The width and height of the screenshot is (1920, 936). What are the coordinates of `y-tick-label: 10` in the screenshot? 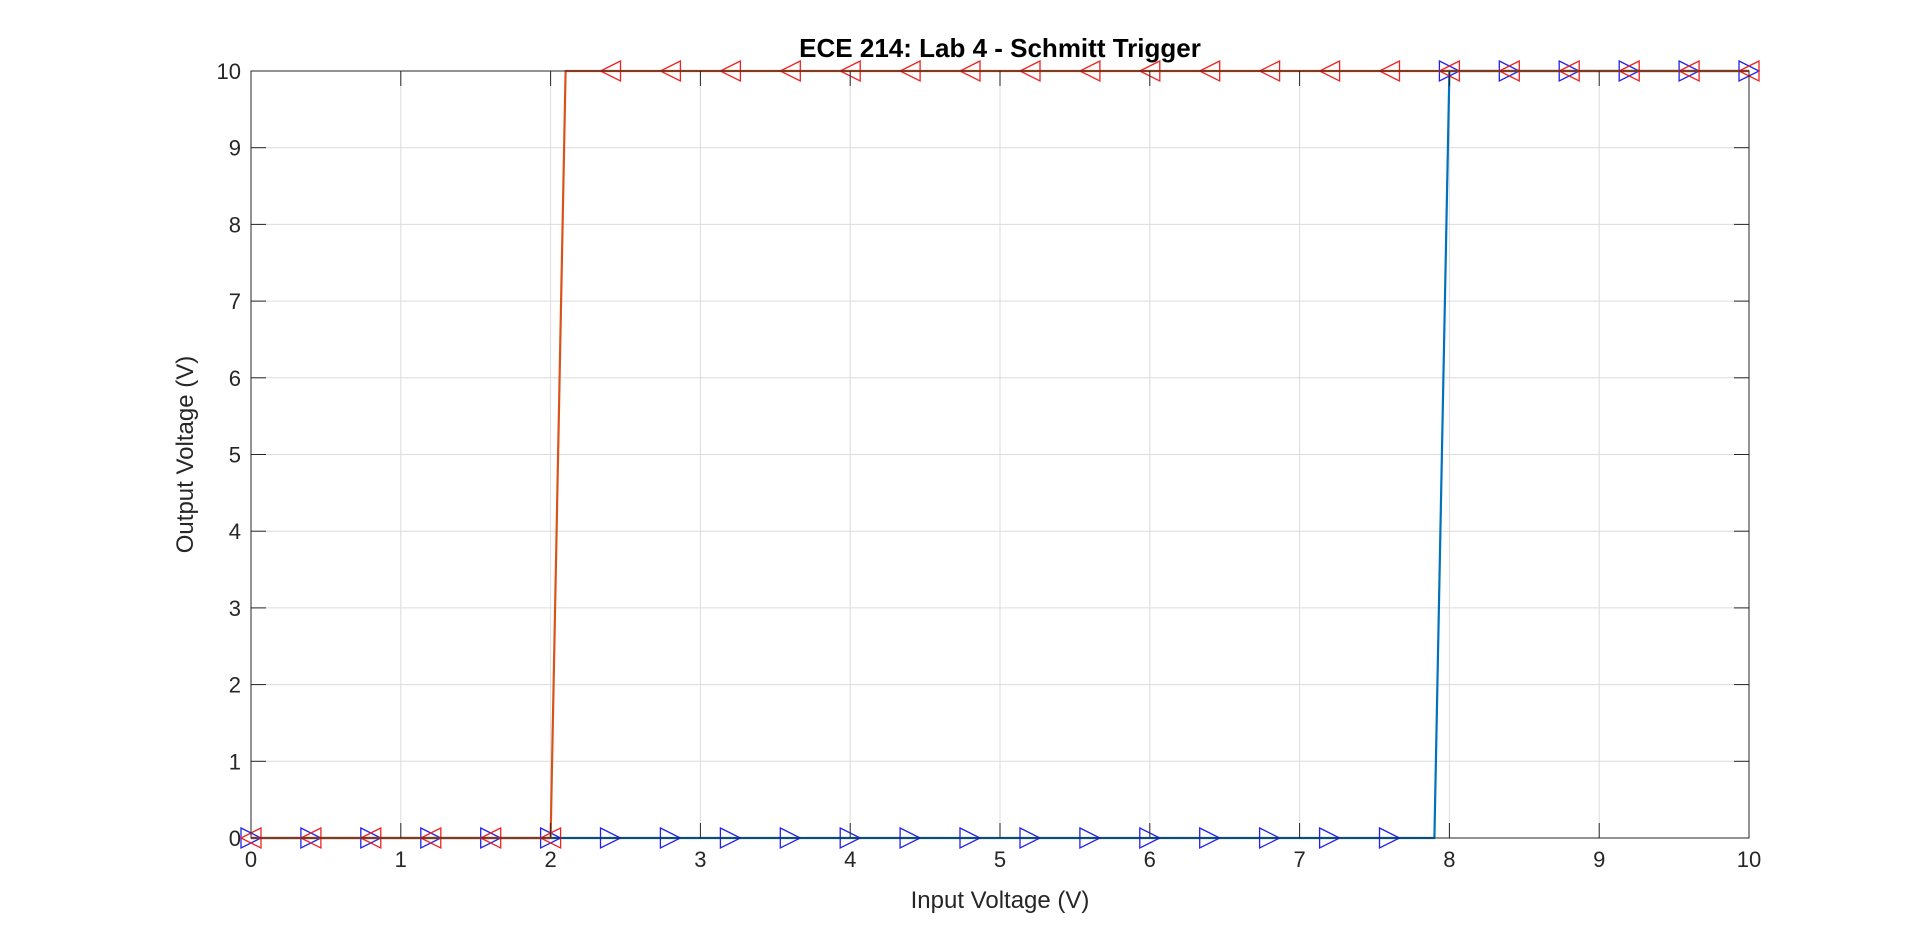 It's located at (229, 71).